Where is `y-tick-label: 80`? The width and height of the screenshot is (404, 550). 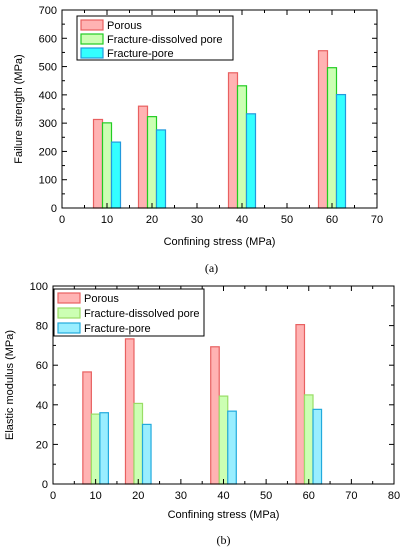
y-tick-label: 80 is located at coordinates (42, 327).